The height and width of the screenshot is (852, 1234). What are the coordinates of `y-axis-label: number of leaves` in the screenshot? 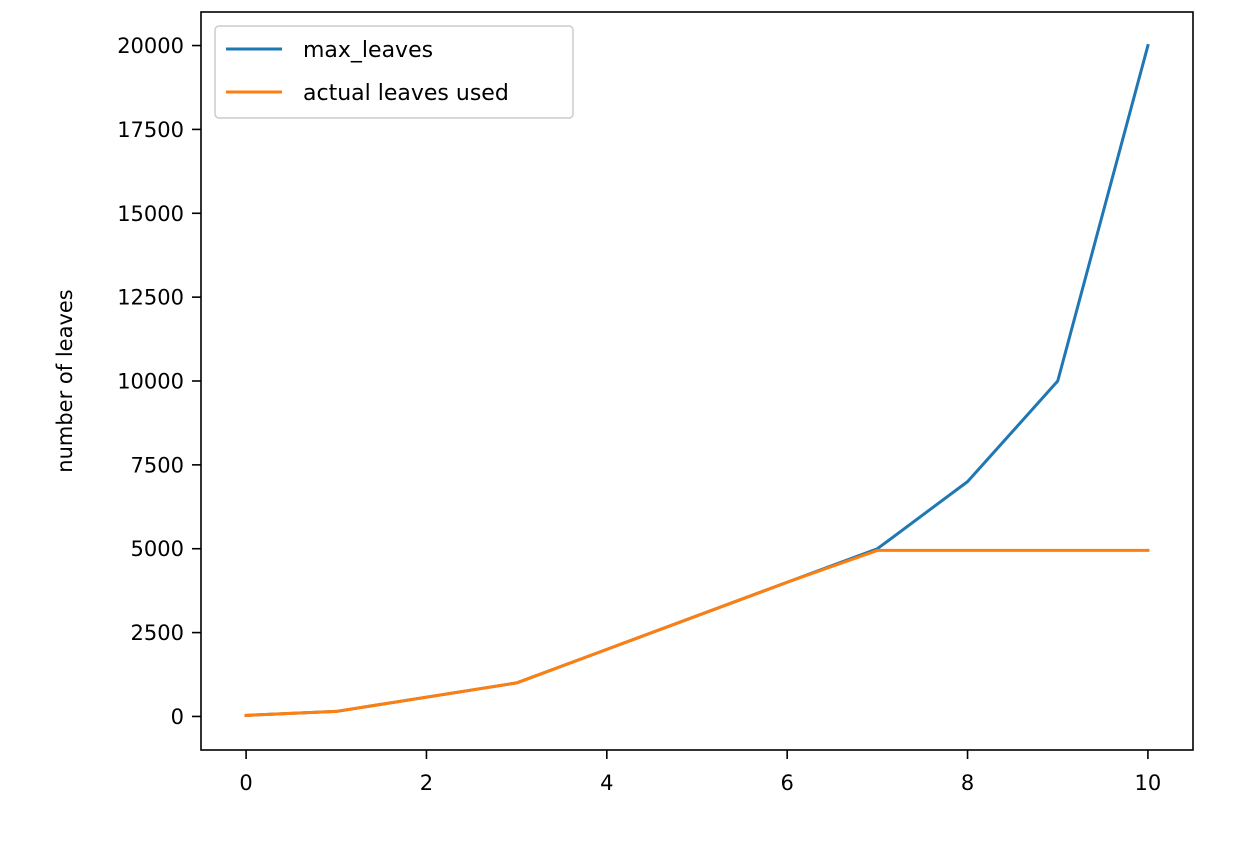 It's located at (65, 380).